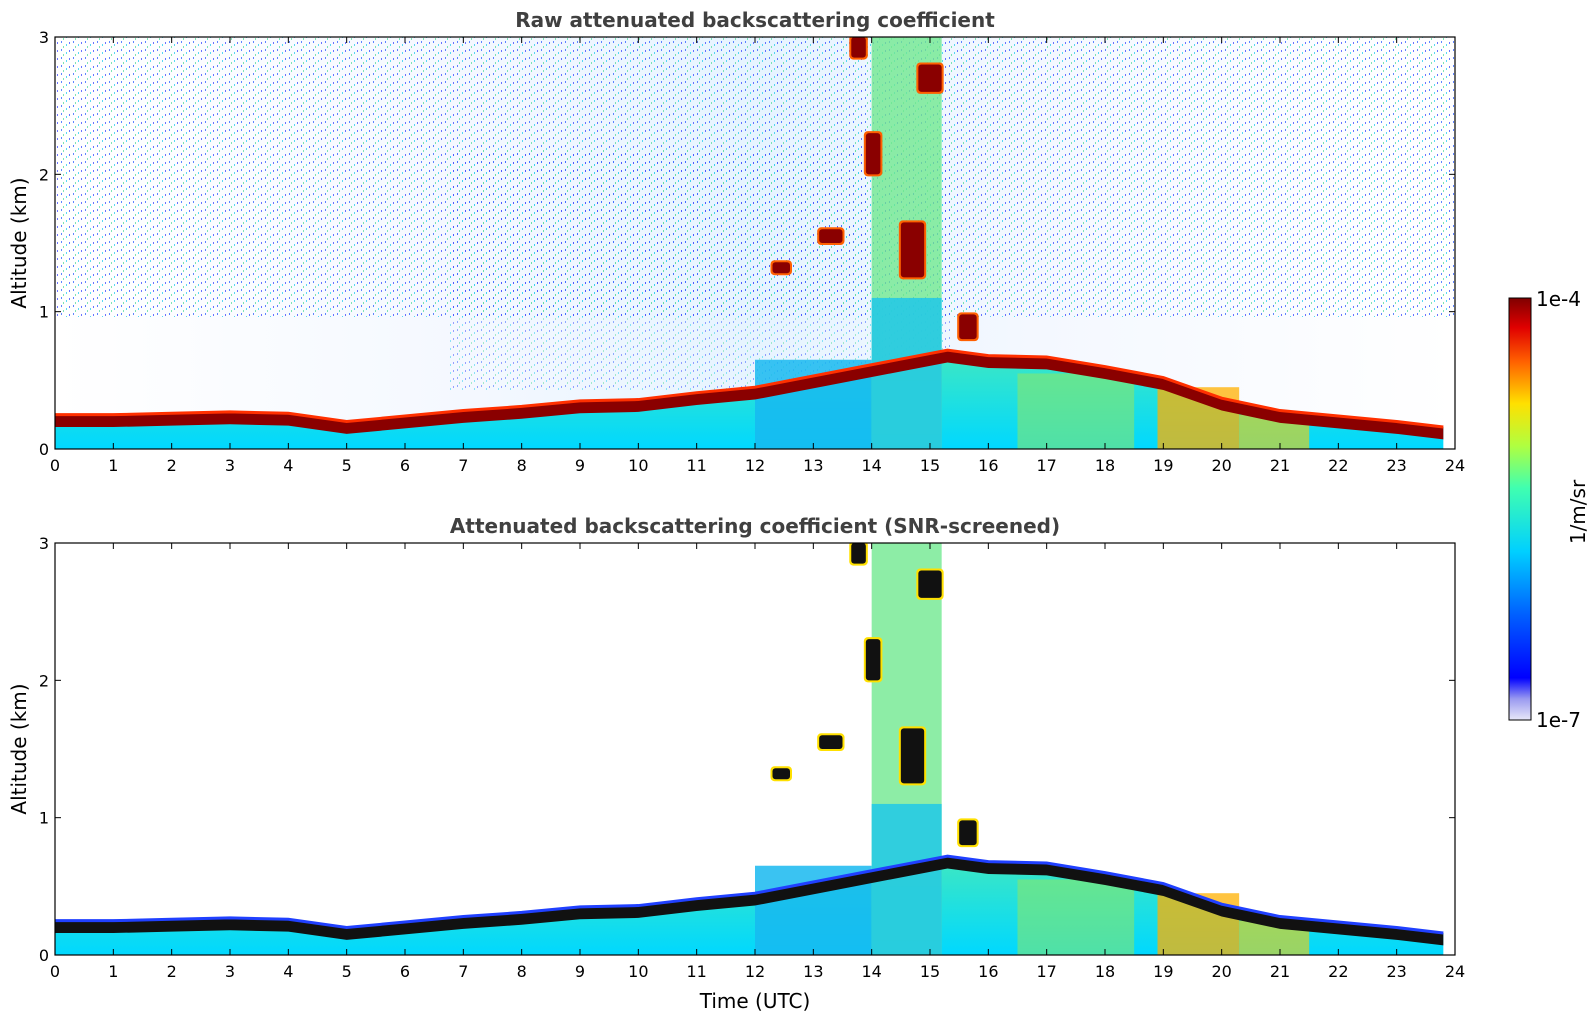 The width and height of the screenshot is (1595, 1020). What do you see at coordinates (700, 270) in the screenshot?
I see `top-noise-midday` at bounding box center [700, 270].